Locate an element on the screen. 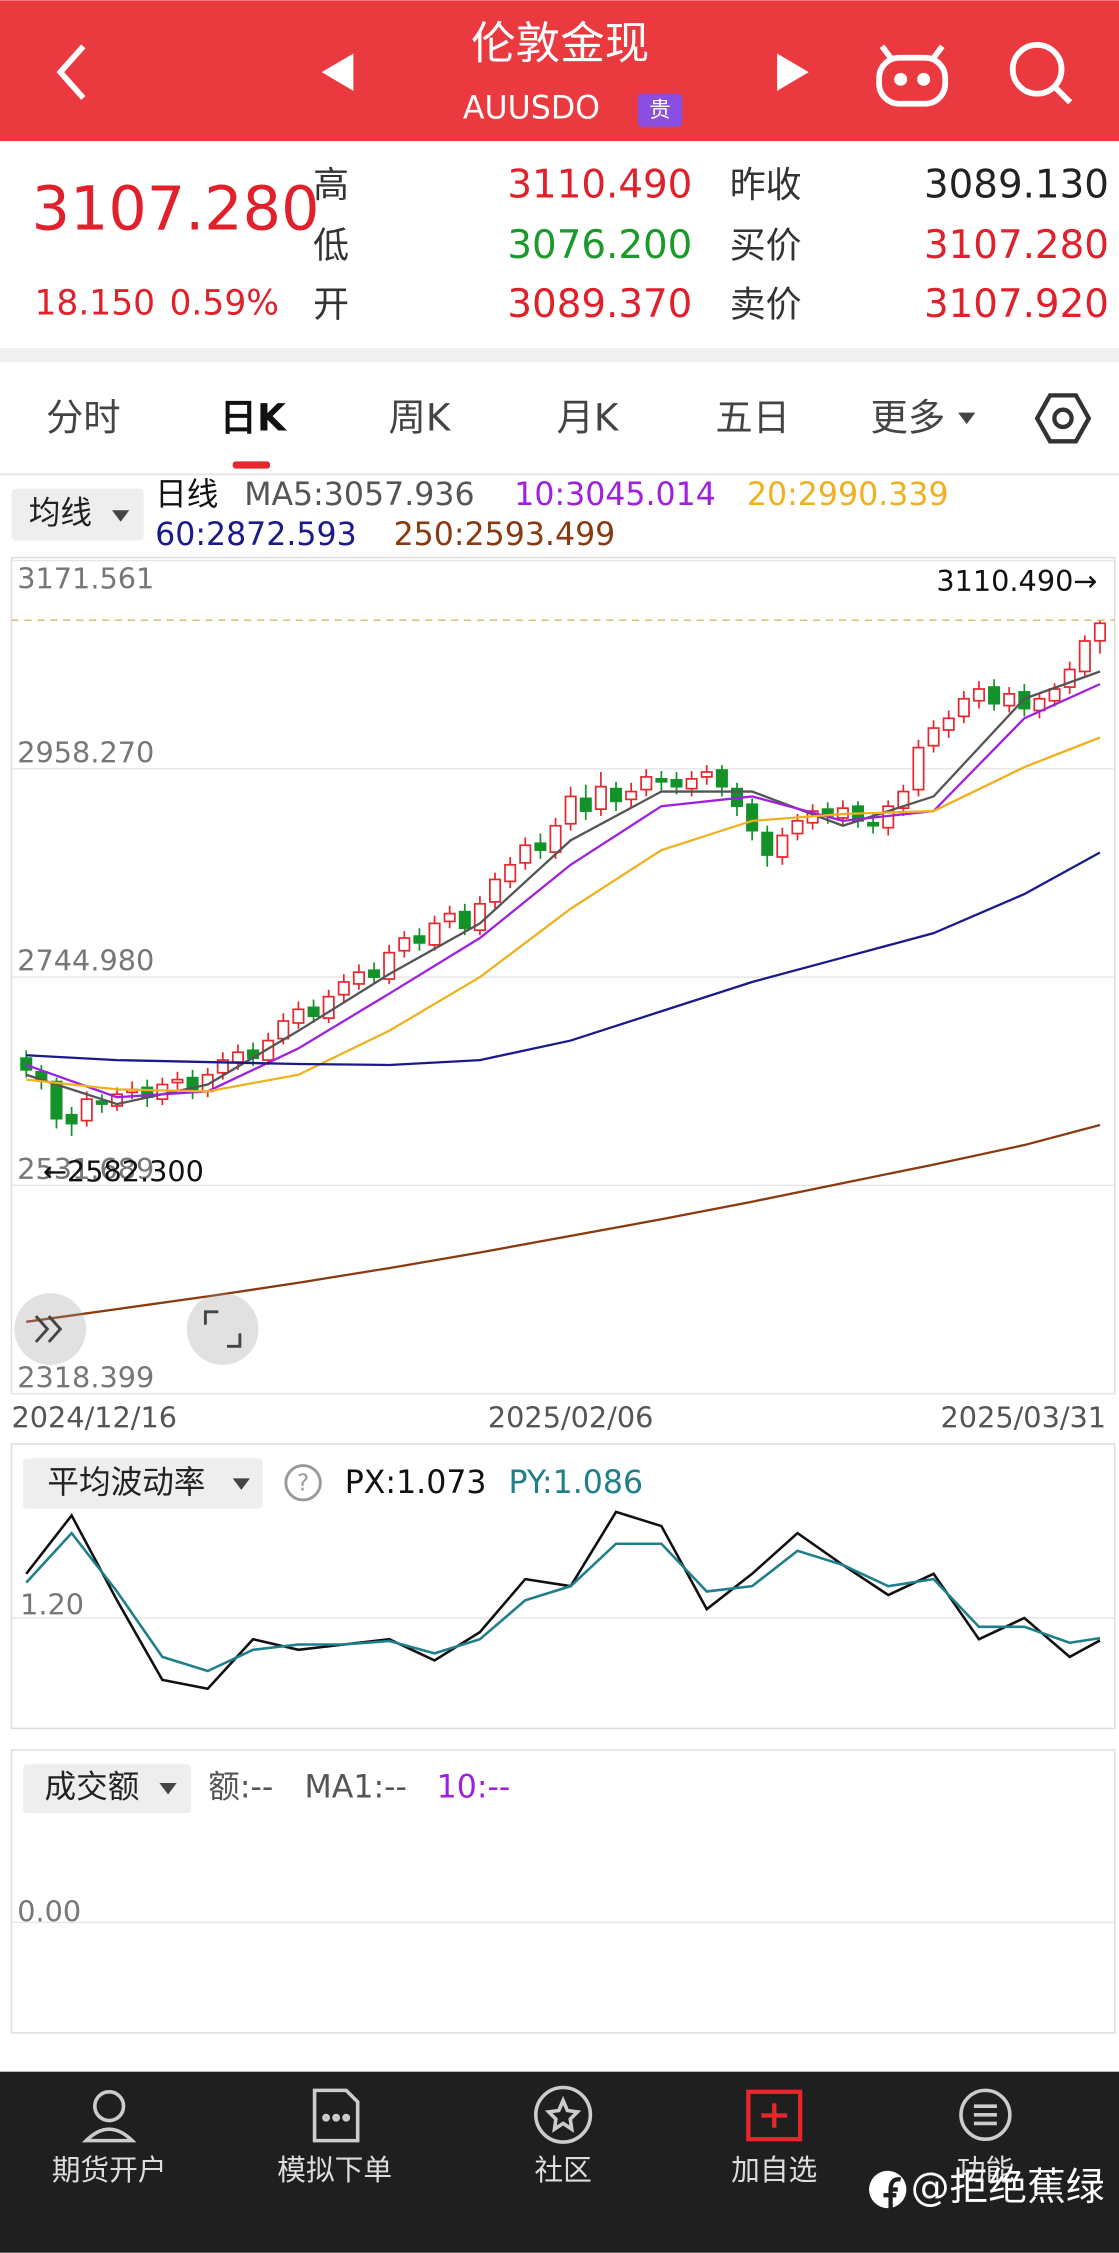  field-label: 低 is located at coordinates (331, 245).